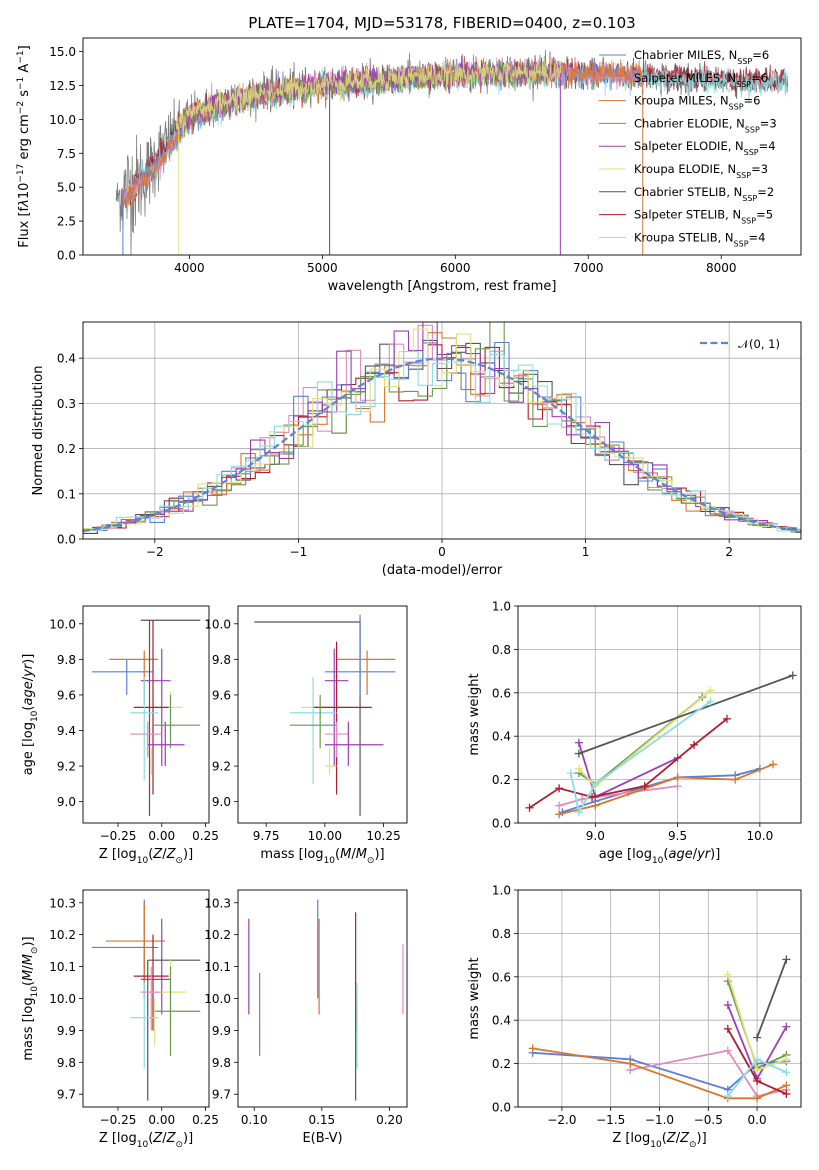 This screenshot has height=1170, width=819. What do you see at coordinates (66, 154) in the screenshot?
I see `spectrum-ytick-label: 7.5` at bounding box center [66, 154].